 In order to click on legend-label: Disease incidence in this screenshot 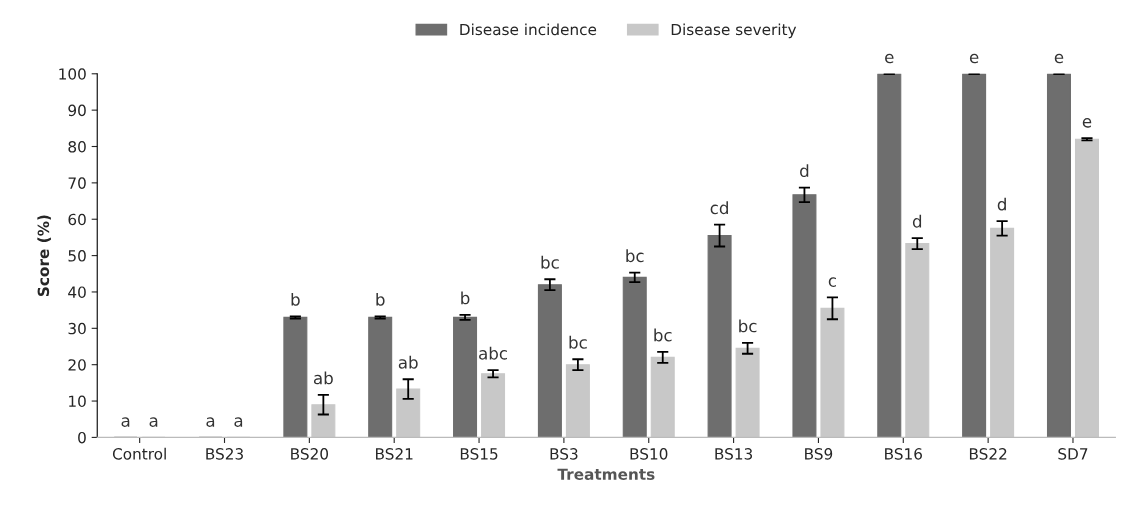, I will do `click(528, 29)`.